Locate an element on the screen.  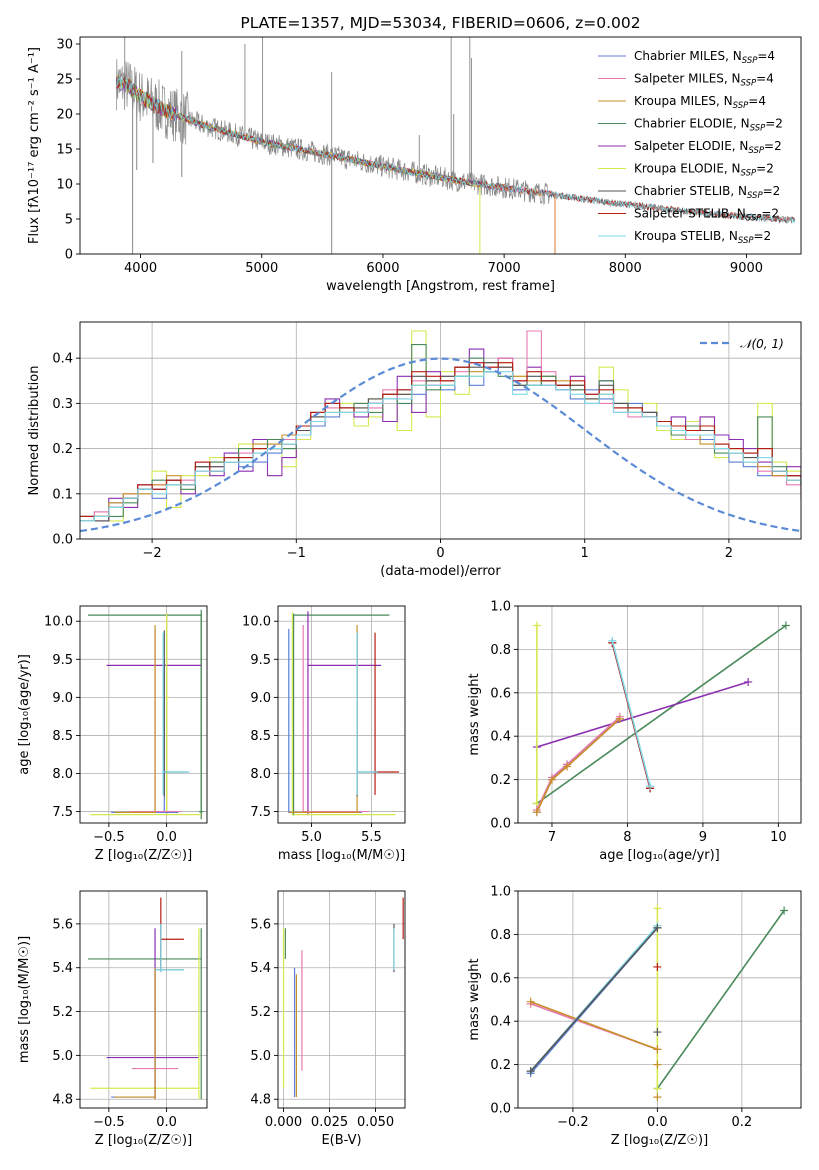
x-axis-label: Z [log₁₀(Z/Z☉)] is located at coordinates (659, 1140).